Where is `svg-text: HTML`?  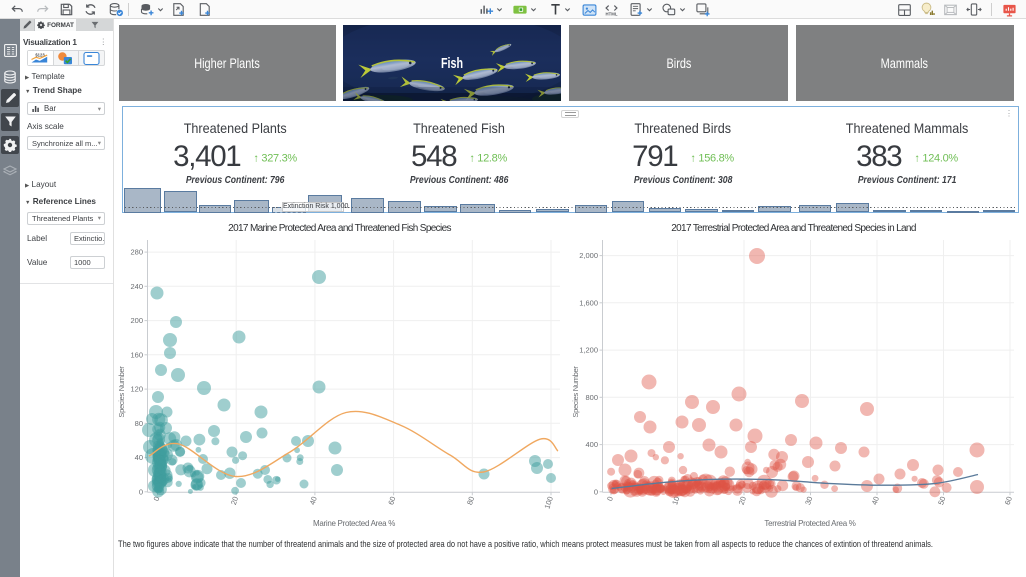 svg-text: HTML is located at coordinates (612, 14).